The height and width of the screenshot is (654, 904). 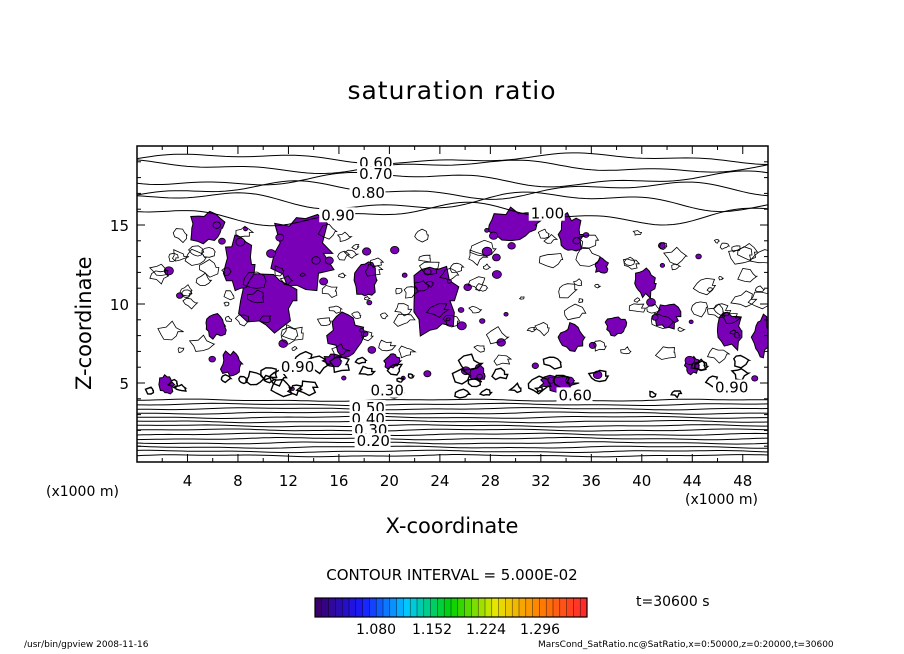 I want to click on x-tick-label: 48, so click(x=742, y=481).